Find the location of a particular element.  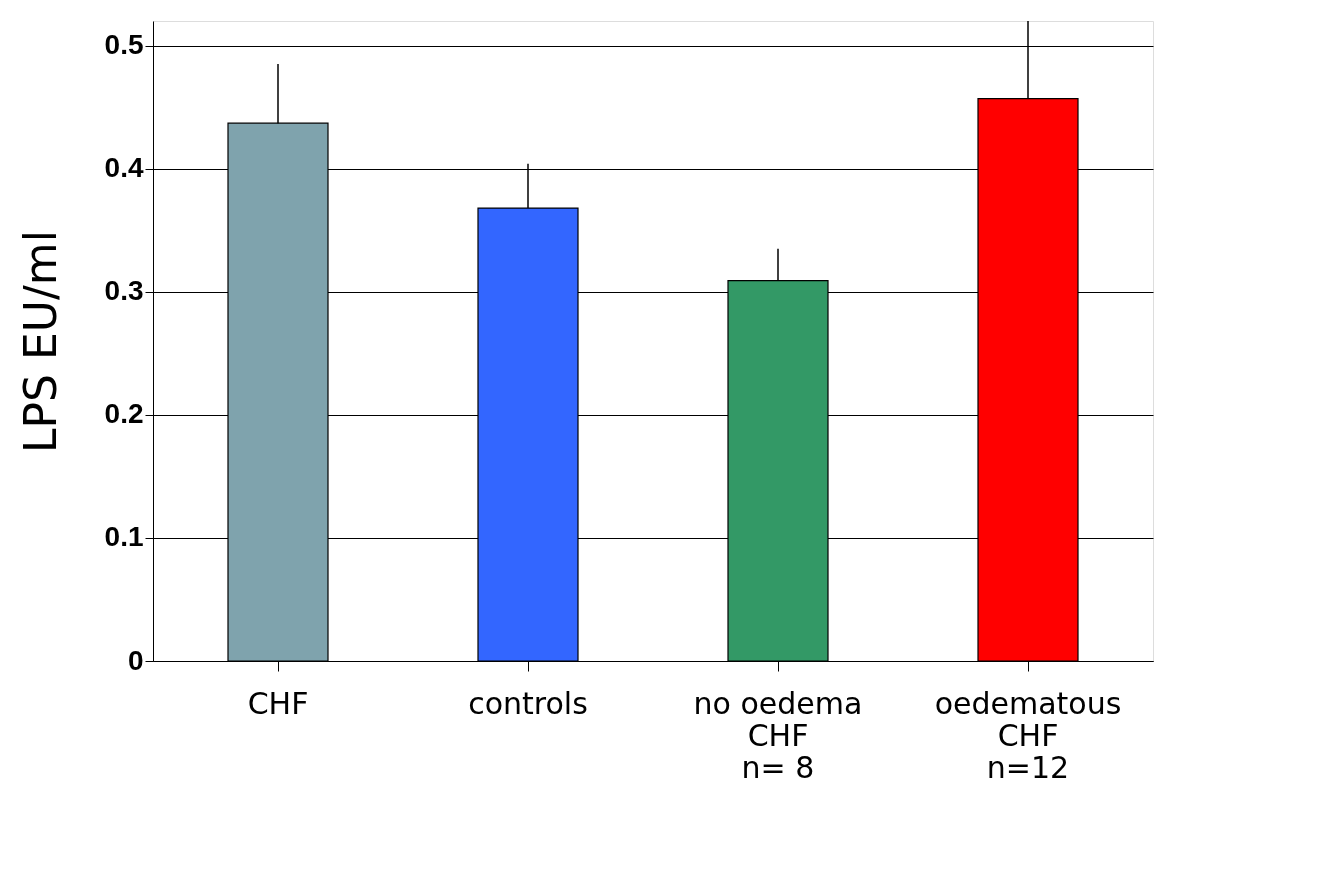

y-tick-label: 0.3 is located at coordinates (124, 291).